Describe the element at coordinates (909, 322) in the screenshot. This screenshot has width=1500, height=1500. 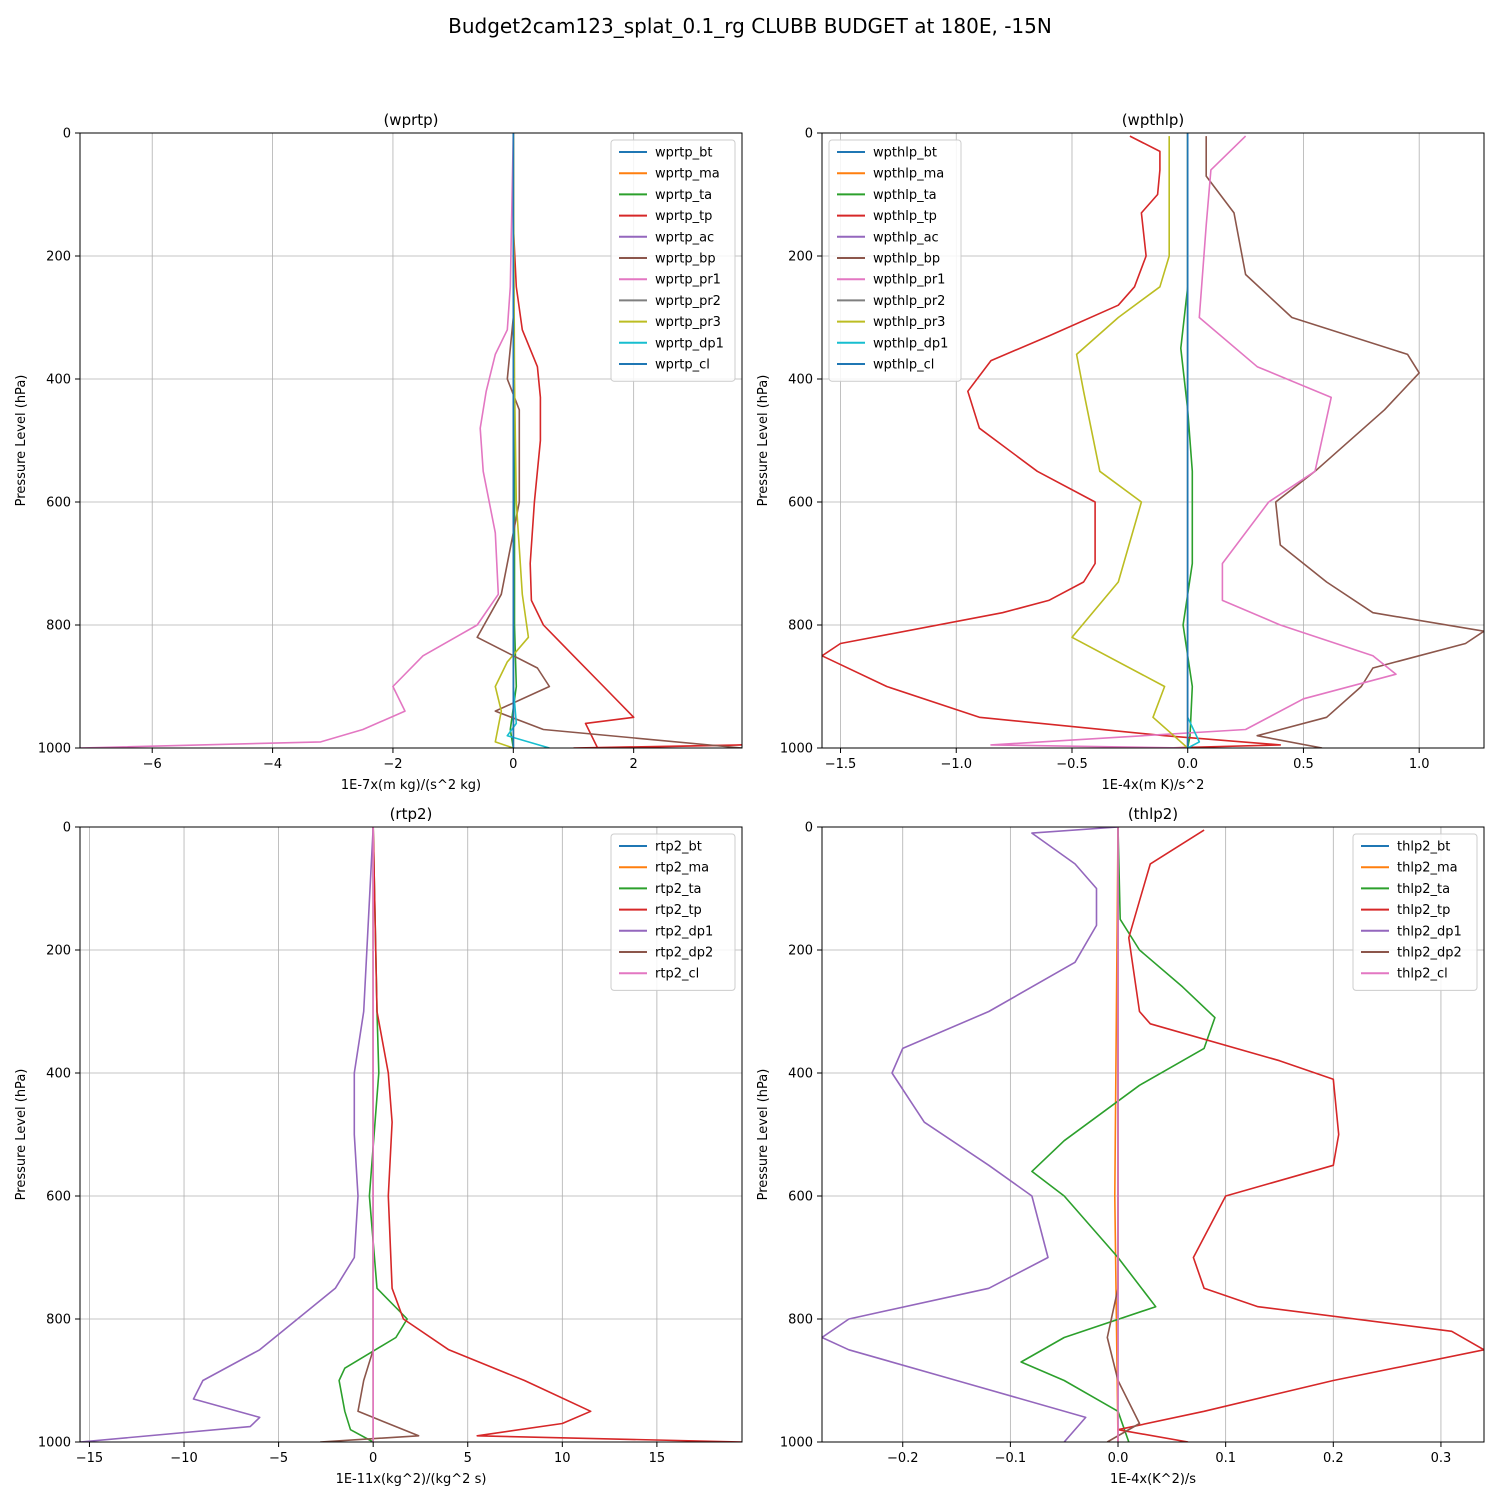
I see `legend-label-wpthlp-pr3: wpthlp_pr3` at that location.